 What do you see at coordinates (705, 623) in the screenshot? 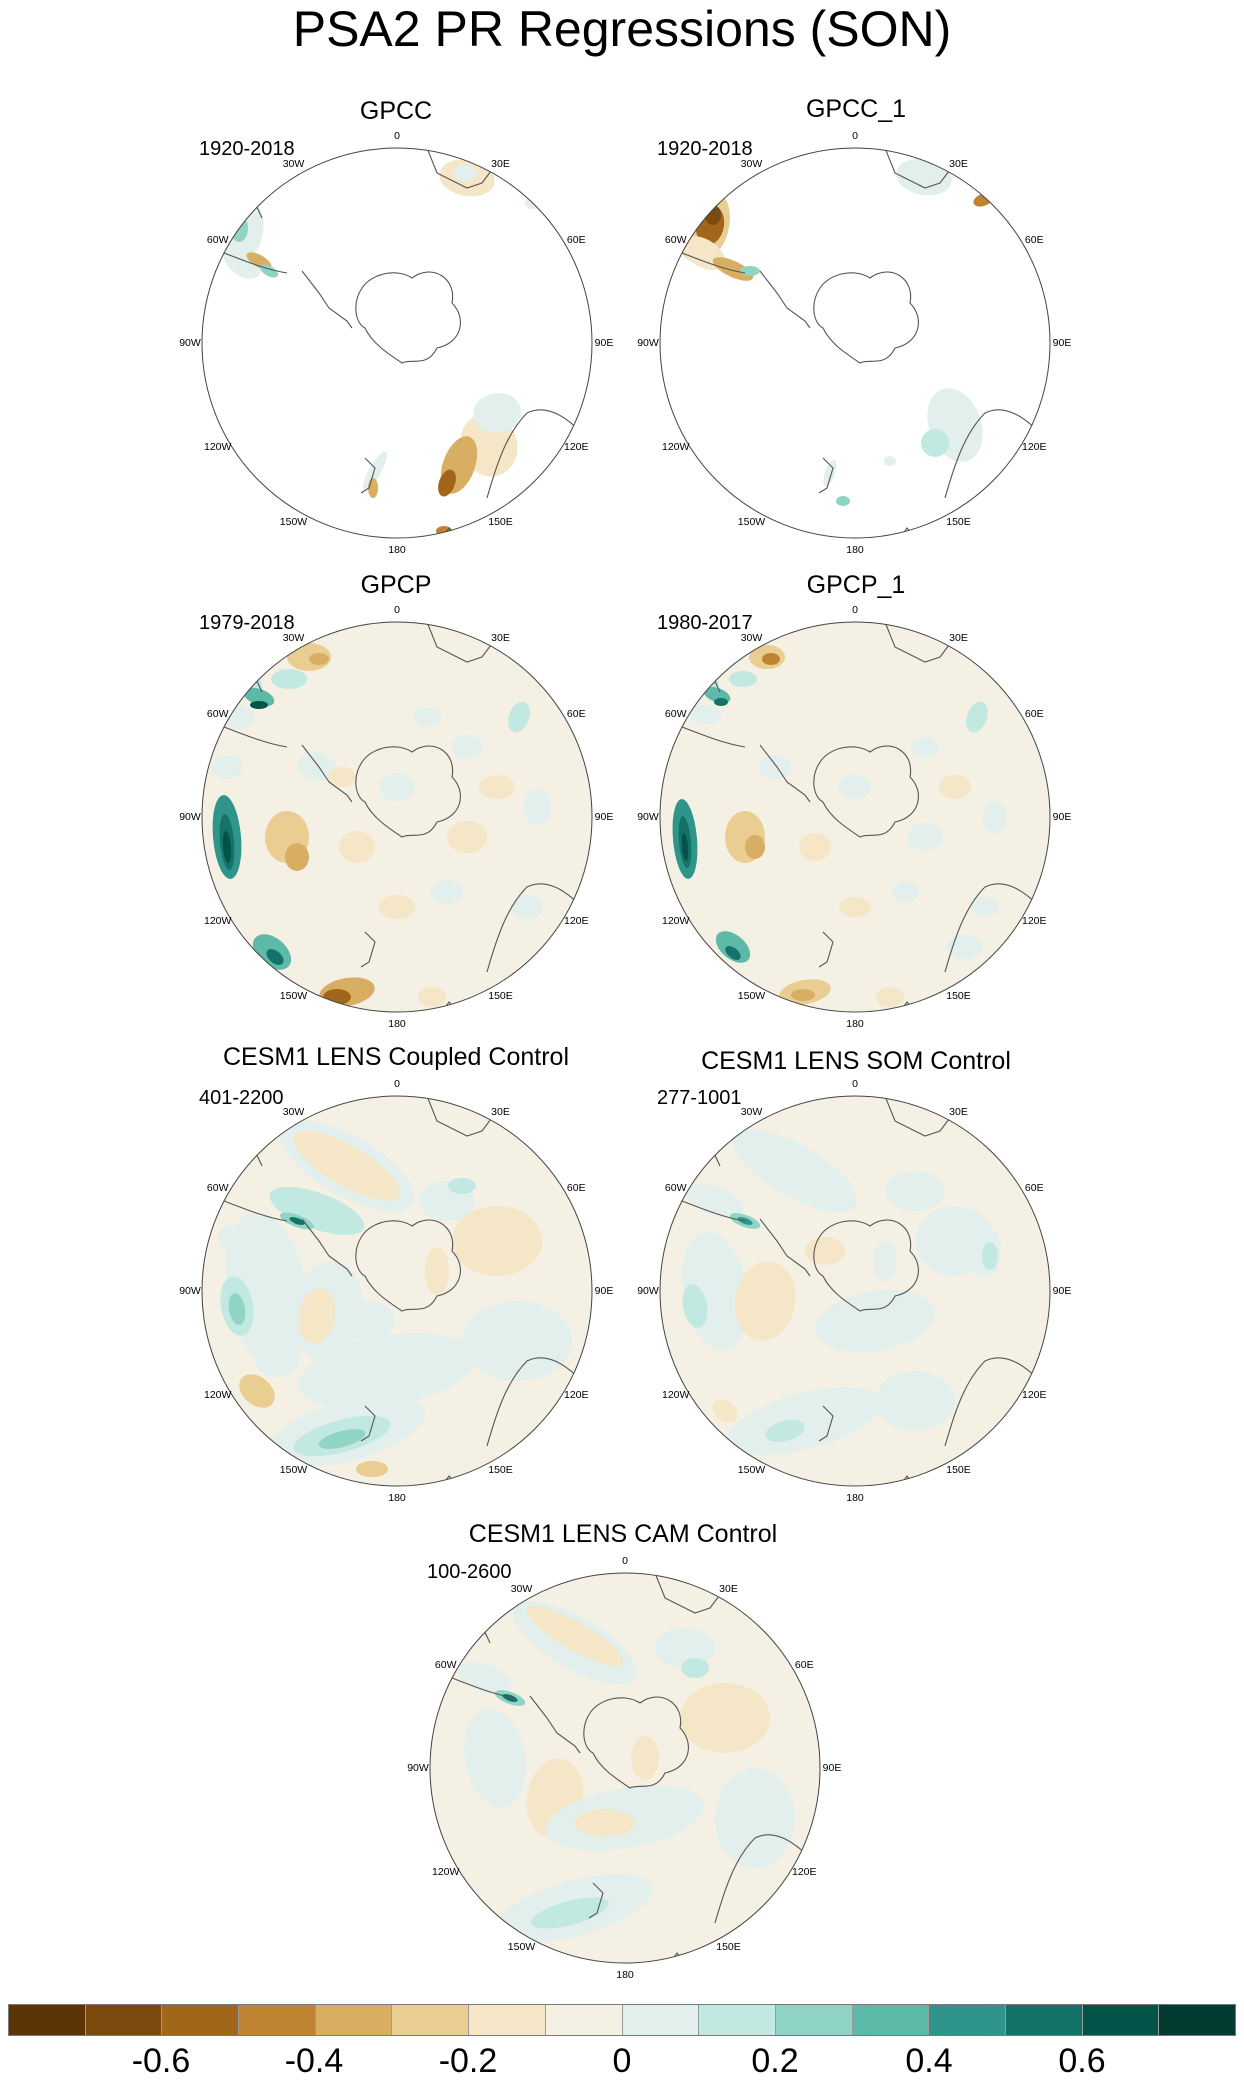
I see `period-label-gpcp-1: 1980-2017` at bounding box center [705, 623].